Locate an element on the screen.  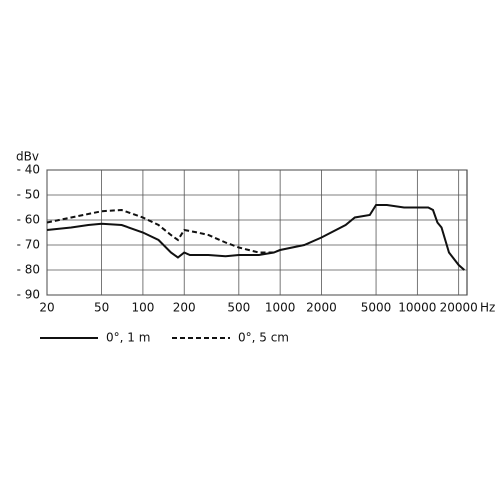
x-tick-label: 1000 is located at coordinates (280, 308).